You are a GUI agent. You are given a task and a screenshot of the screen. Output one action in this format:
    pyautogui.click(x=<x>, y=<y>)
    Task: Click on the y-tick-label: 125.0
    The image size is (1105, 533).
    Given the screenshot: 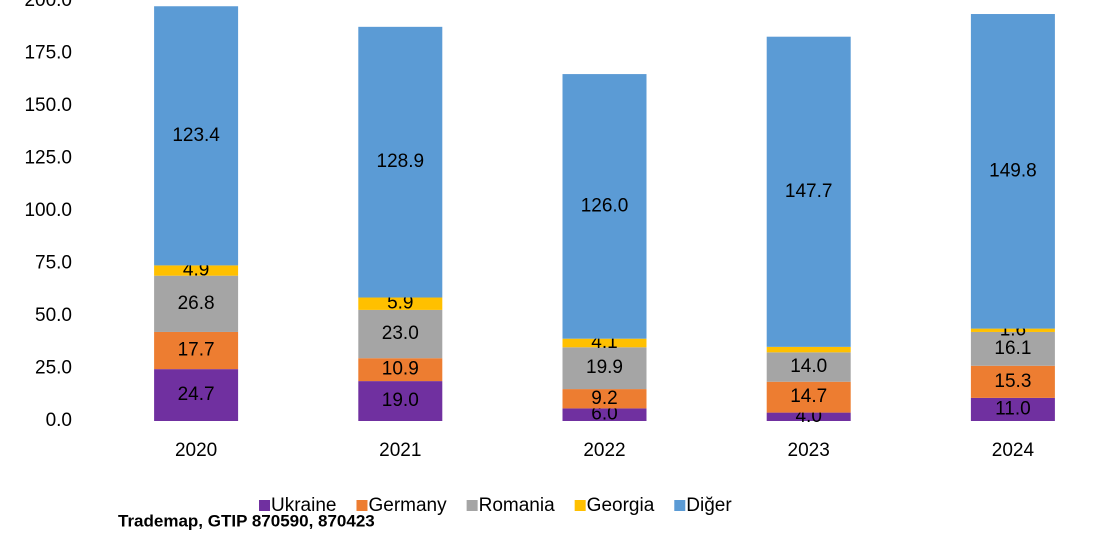 What is the action you would take?
    pyautogui.click(x=48, y=158)
    